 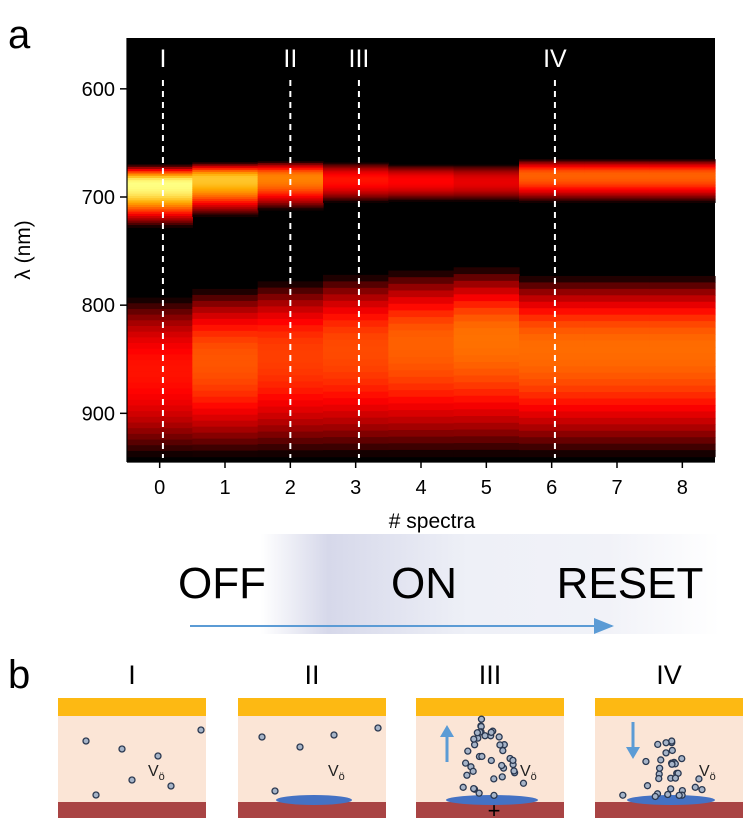 I want to click on x-tick-label: 6, so click(x=551, y=488).